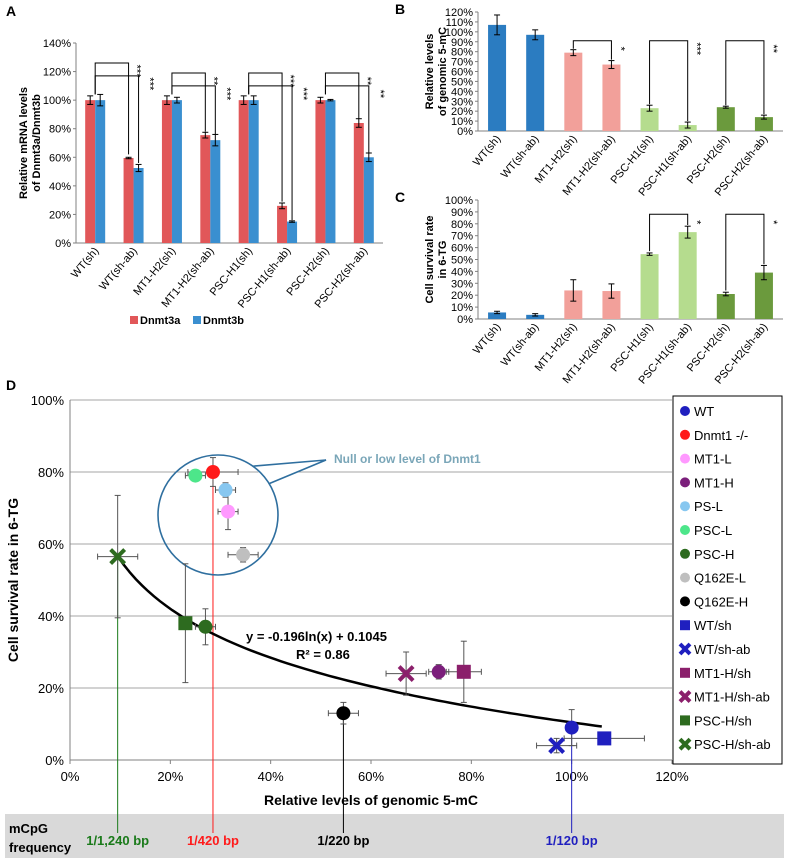  I want to click on legend-label: Dnmt1 -/-, so click(721, 435).